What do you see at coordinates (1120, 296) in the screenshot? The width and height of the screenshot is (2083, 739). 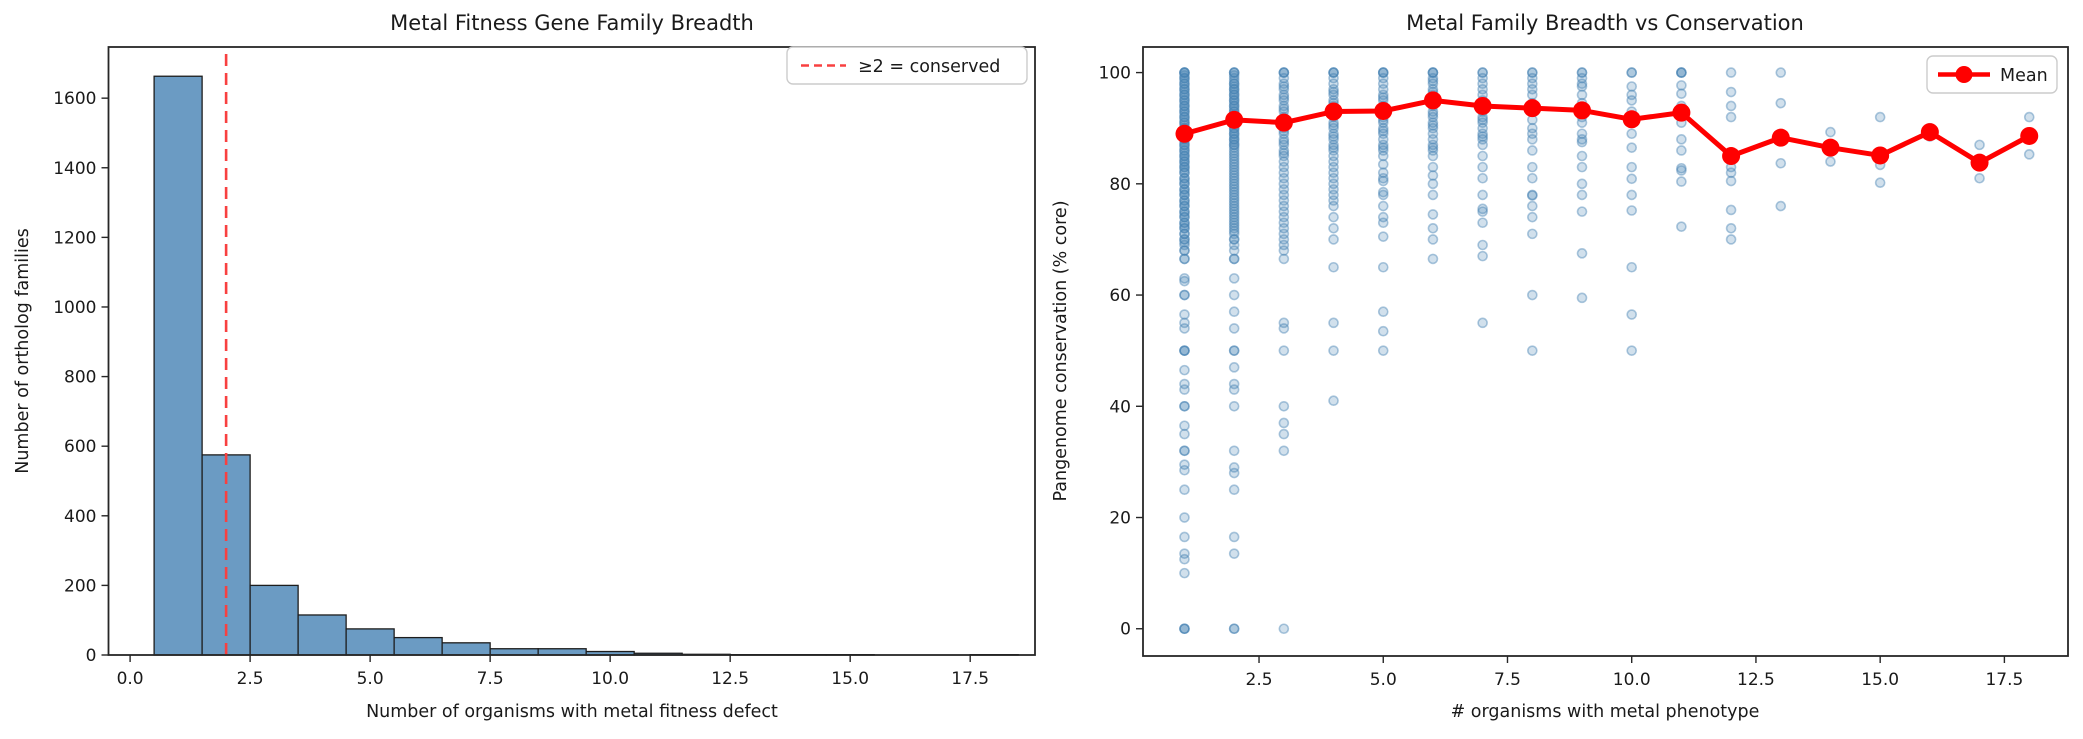 I see `y-tick-label: 60` at bounding box center [1120, 296].